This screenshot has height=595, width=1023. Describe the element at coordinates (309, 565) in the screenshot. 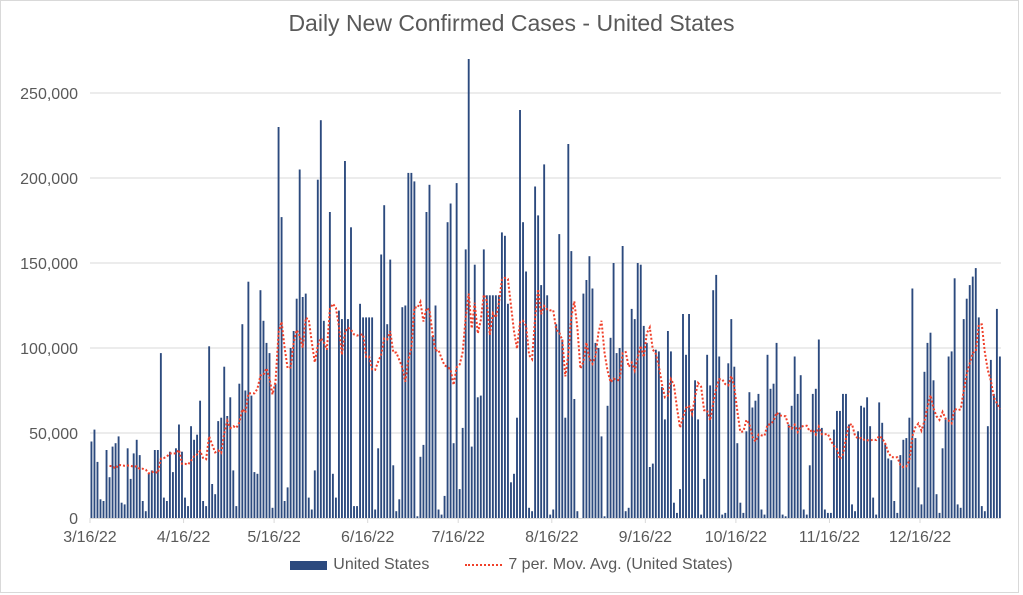

I see `legend-bar-swatch` at that location.